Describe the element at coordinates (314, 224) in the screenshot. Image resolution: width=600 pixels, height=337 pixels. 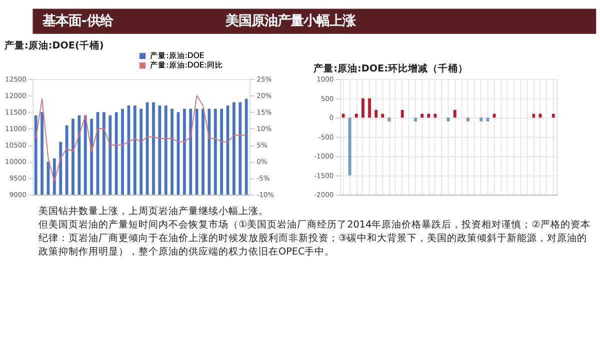
I see `text: 但美国页岩油的产量短时间内不会恢复市场（①美国页岩油厂商经历了2014年原油价格暴跌后，投资相对谨慎；②严格的资本` at that location.